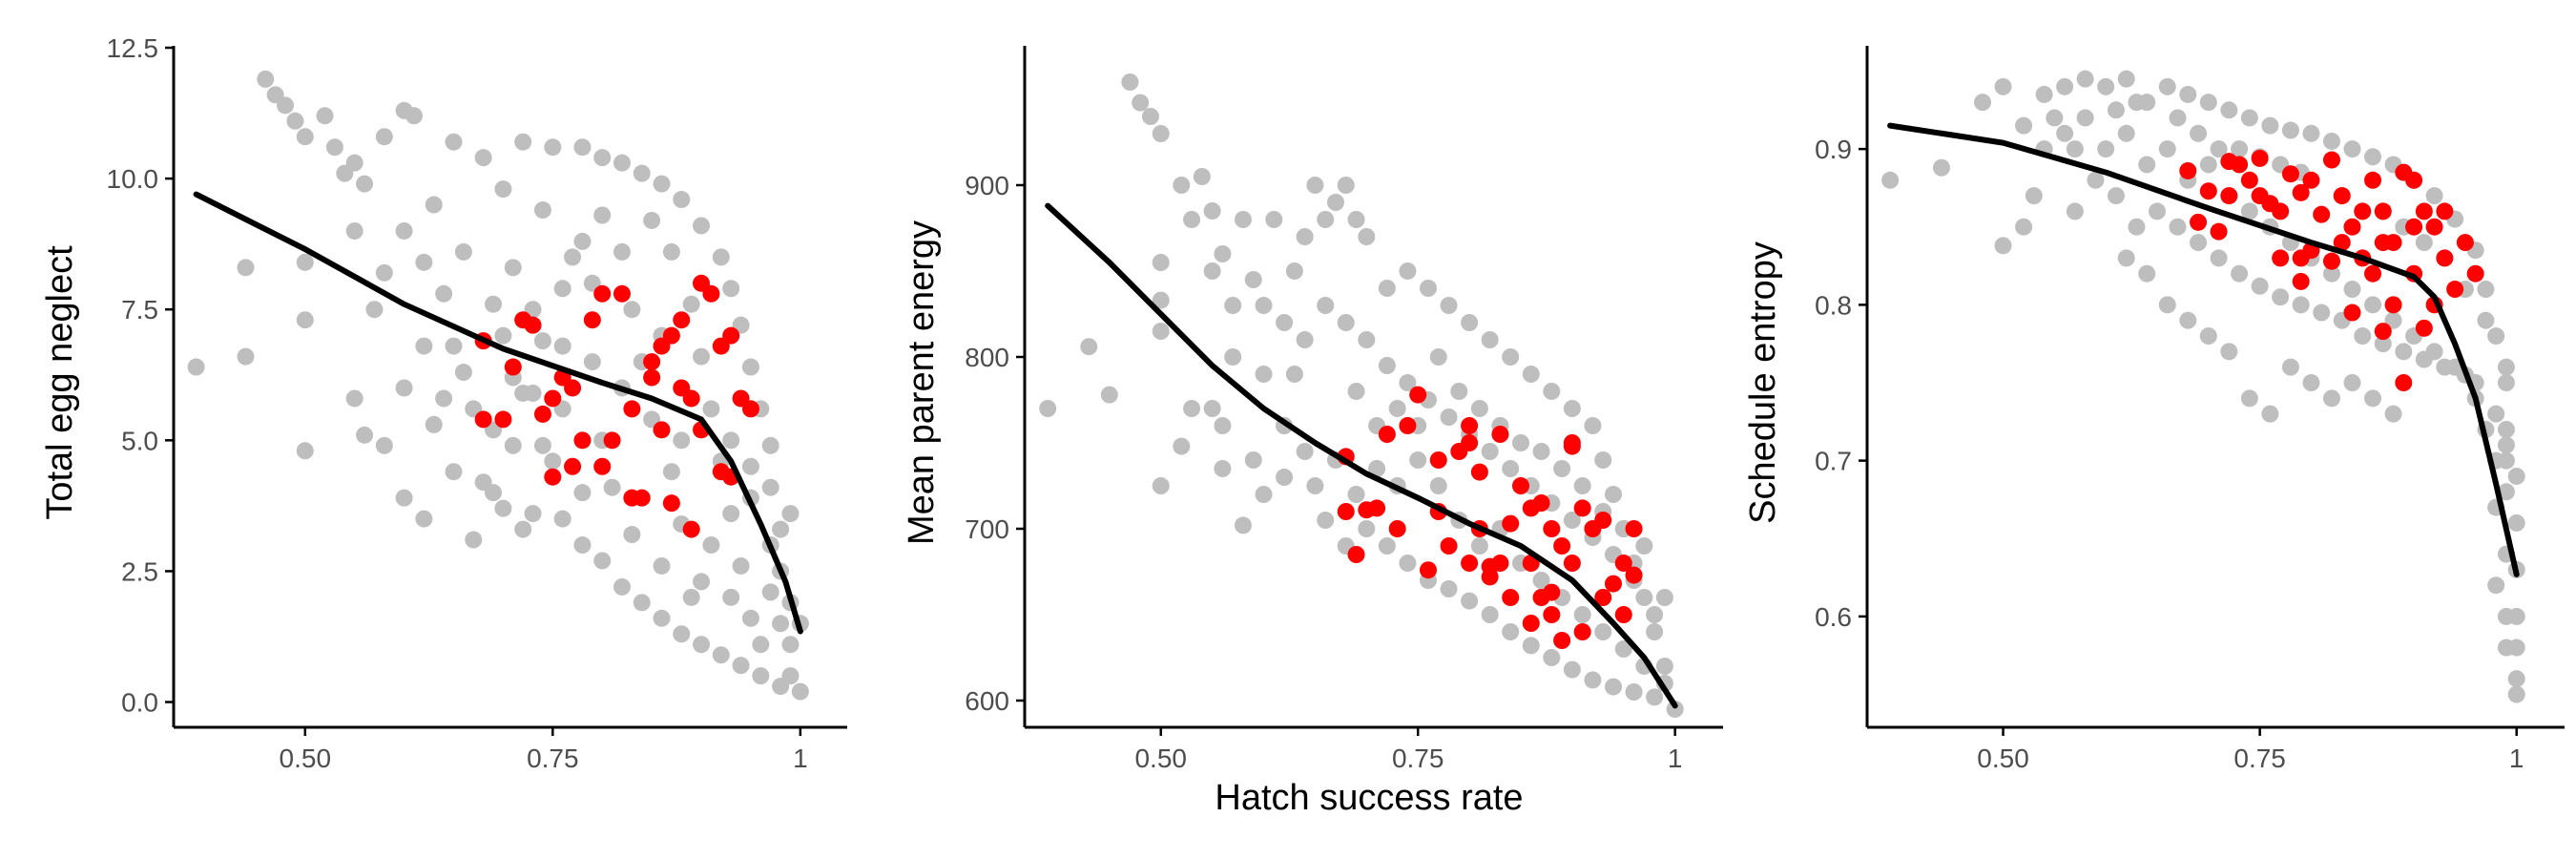  What do you see at coordinates (1833, 305) in the screenshot?
I see `y-tick-label-2: 0.8` at bounding box center [1833, 305].